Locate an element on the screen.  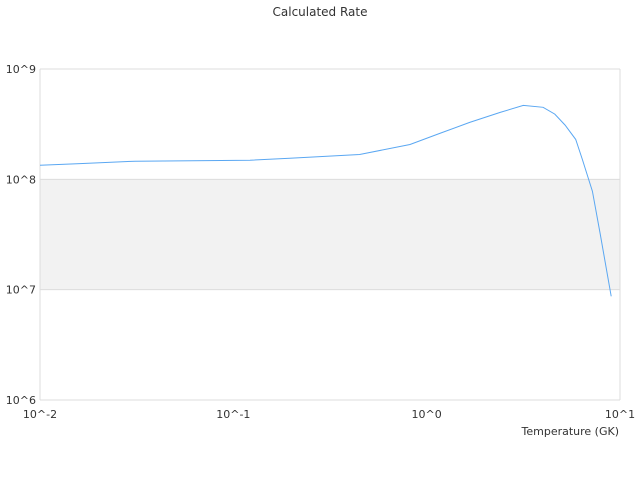
y-tick-label: 10^8 is located at coordinates (21, 179).